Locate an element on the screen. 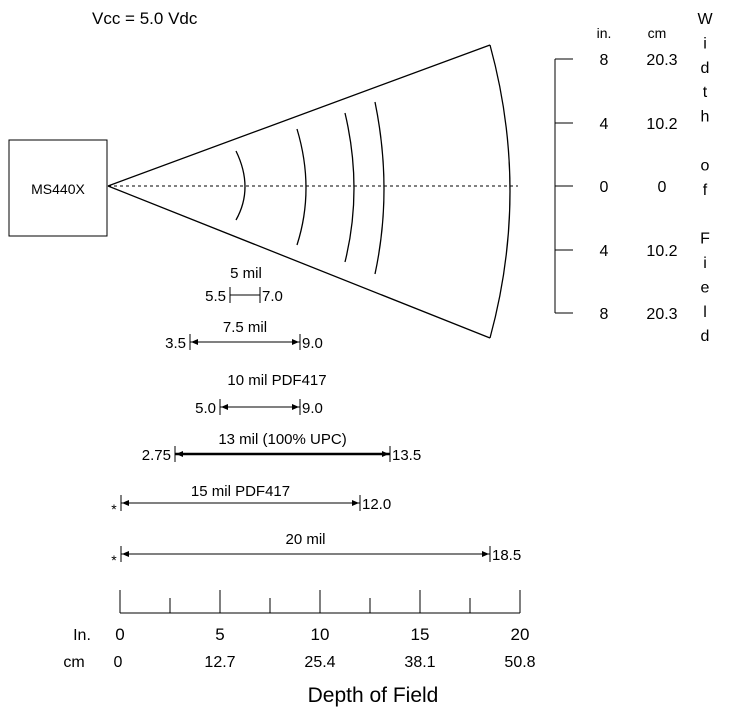  depth-axis-title: Depth of Field is located at coordinates (373, 695).